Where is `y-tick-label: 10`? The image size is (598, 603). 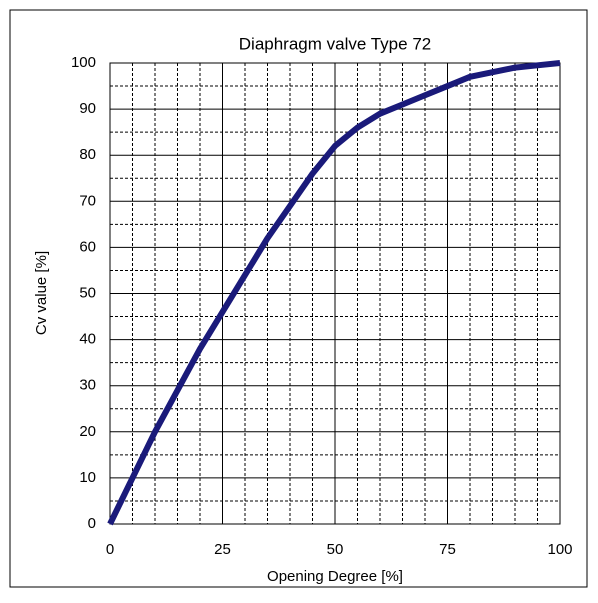 y-tick-label: 10 is located at coordinates (87, 477).